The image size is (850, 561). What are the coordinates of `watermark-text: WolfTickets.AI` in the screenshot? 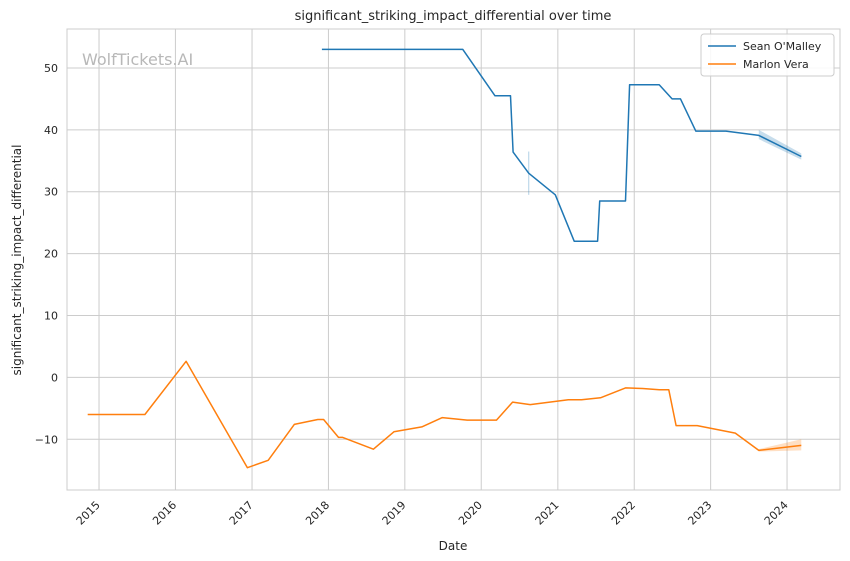 It's located at (137, 59).